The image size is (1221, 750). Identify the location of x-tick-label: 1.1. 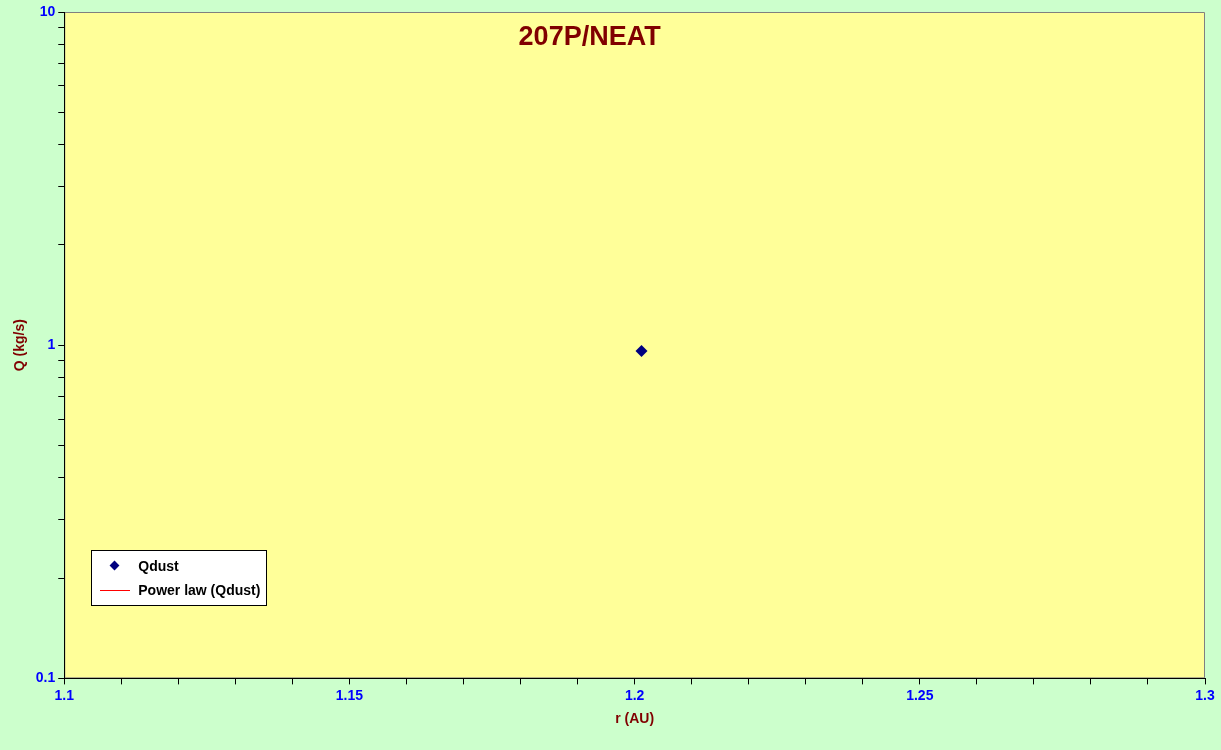
(64, 694).